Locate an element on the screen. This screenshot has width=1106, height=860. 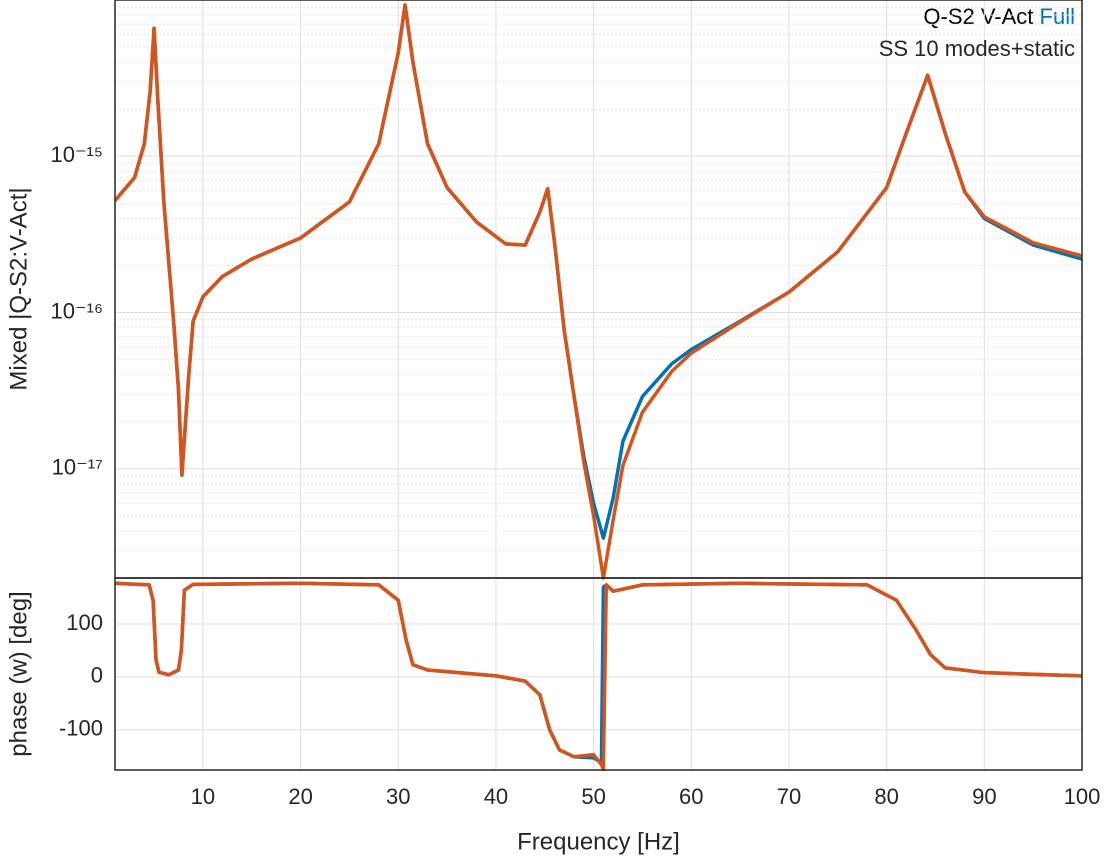
y-tick-label: 0 is located at coordinates (97, 675).